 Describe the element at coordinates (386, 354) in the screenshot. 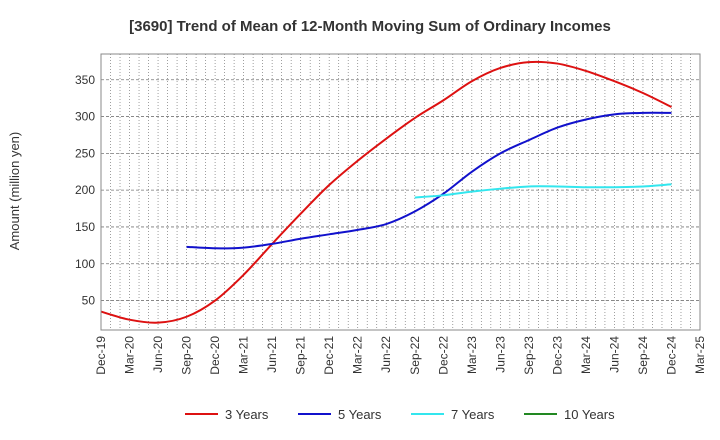

I see `x-tick-label: Jun-22` at that location.